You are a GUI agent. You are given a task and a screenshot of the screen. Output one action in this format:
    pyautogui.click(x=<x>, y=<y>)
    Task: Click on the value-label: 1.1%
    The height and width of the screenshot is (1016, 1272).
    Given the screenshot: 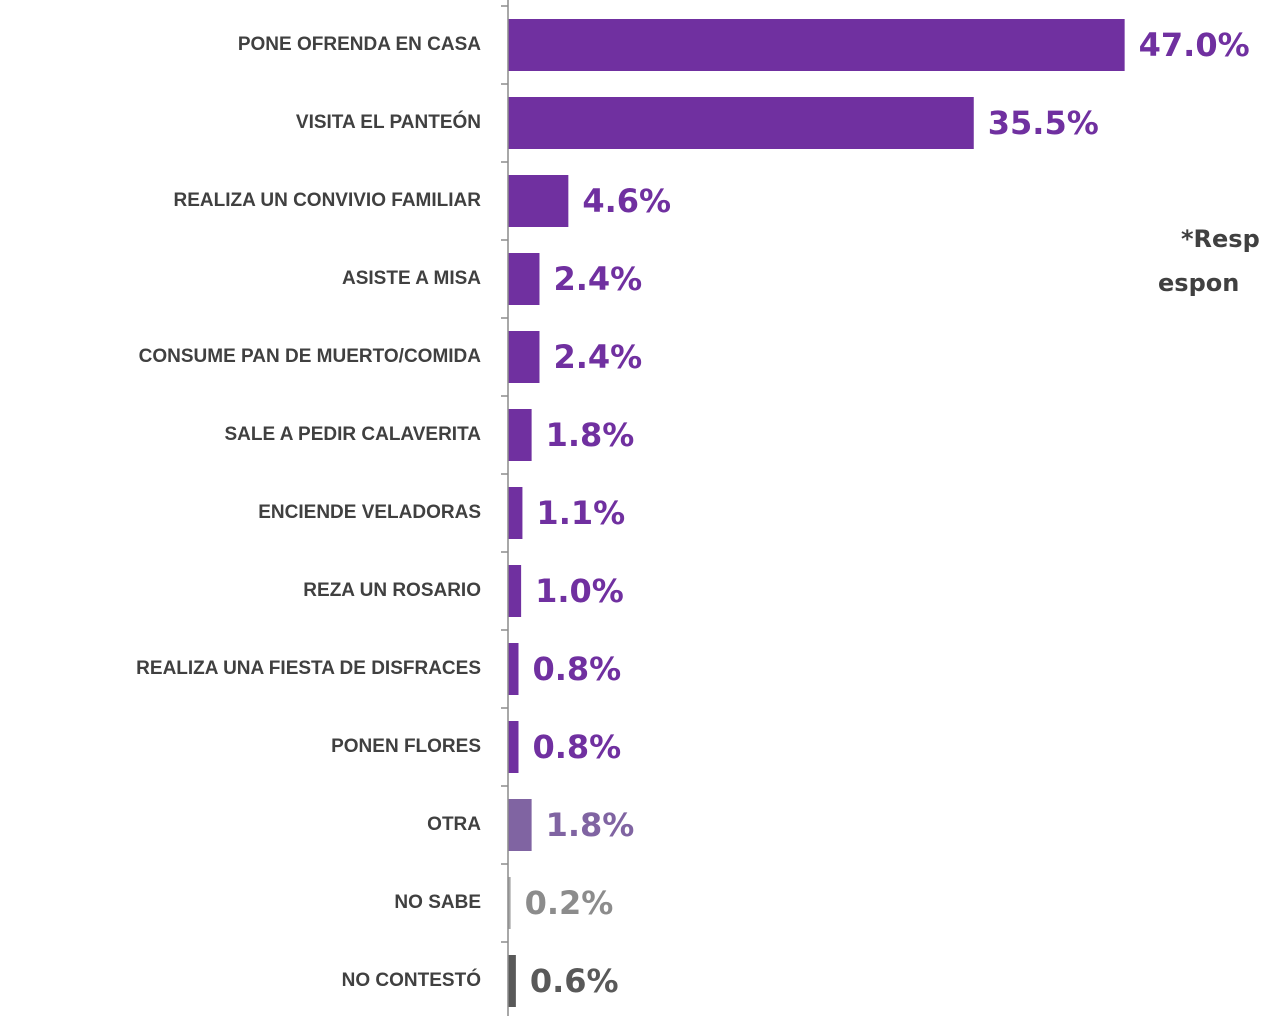 What is the action you would take?
    pyautogui.click(x=580, y=513)
    